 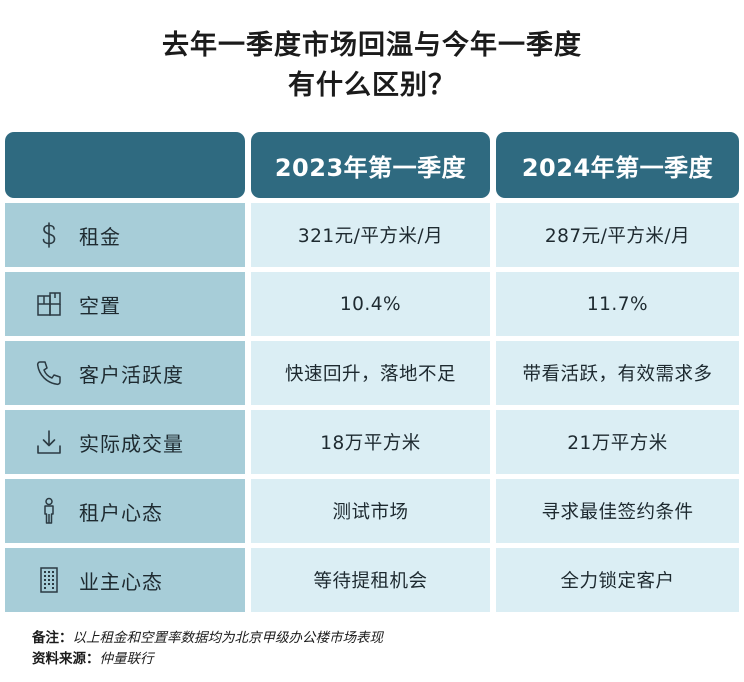 What do you see at coordinates (49, 235) in the screenshot?
I see `dollar-icon` at bounding box center [49, 235].